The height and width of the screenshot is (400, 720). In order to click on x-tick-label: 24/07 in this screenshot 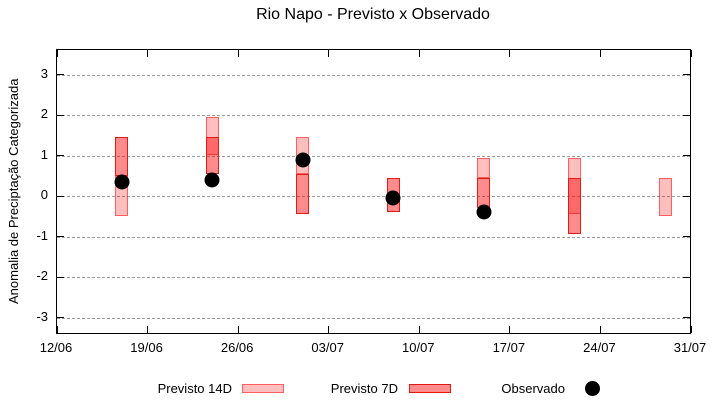, I will do `click(599, 347)`.